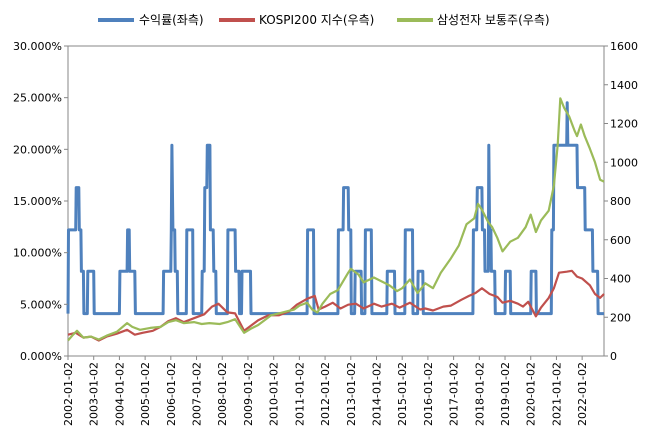 Image resolution: width=645 pixels, height=436 pixels. Describe the element at coordinates (94, 394) in the screenshot. I see `x-axis-tick-label: 2003-01-02` at that location.